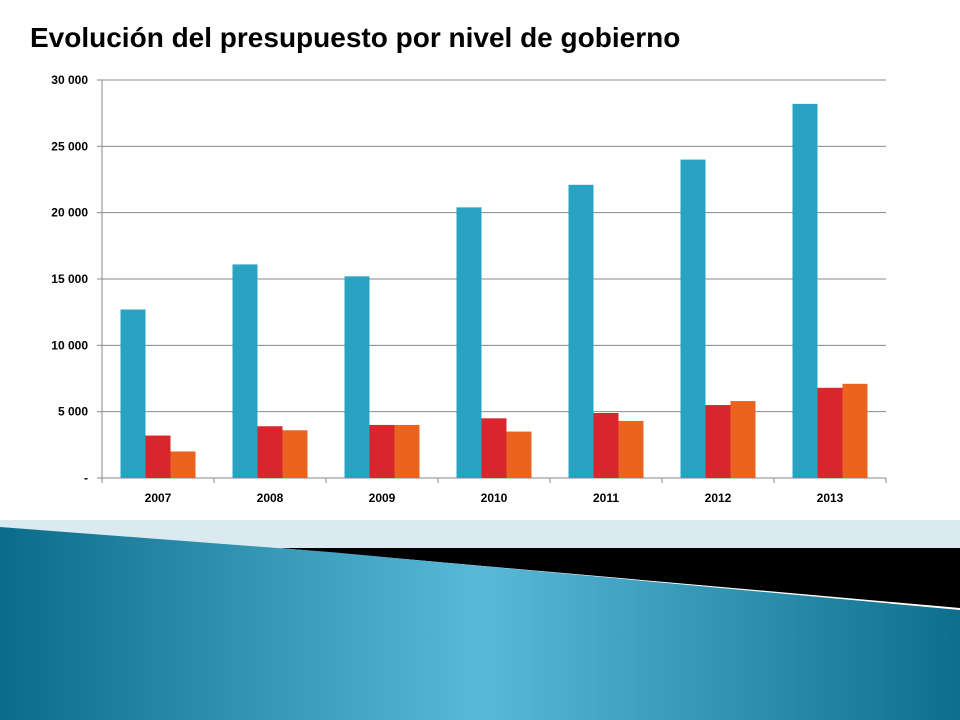 This screenshot has height=720, width=960. I want to click on bar-GR-2012, so click(718, 441).